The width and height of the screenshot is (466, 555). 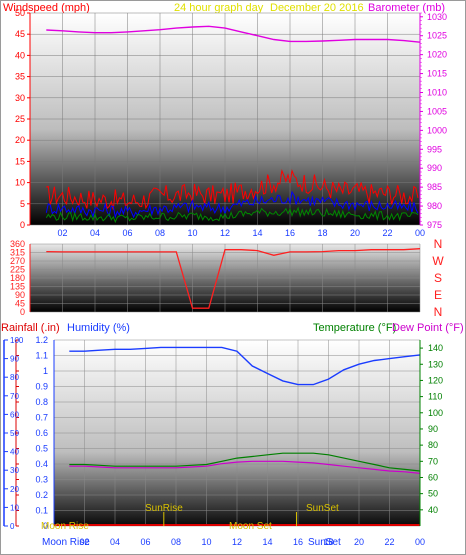 I want to click on bottom-time-tick-label: 22, so click(x=389, y=542).